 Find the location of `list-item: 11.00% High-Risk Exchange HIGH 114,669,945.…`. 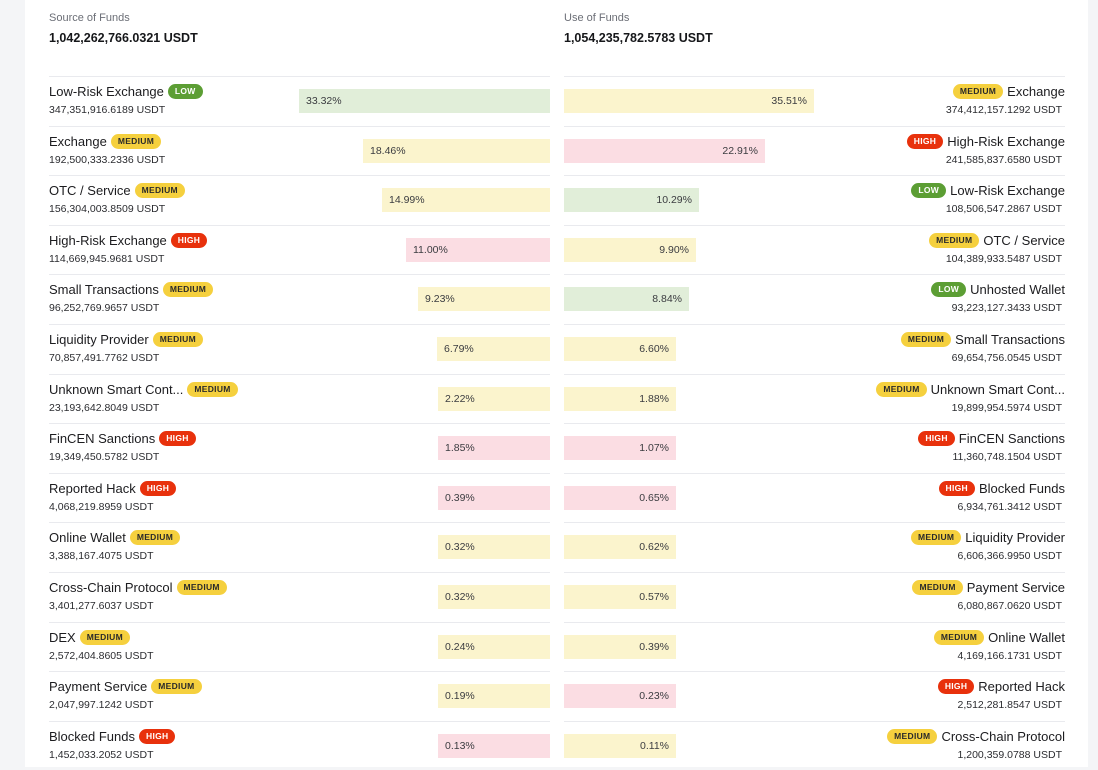

list-item: 11.00% High-Risk Exchange HIGH 114,669,945.… is located at coordinates (299, 249).